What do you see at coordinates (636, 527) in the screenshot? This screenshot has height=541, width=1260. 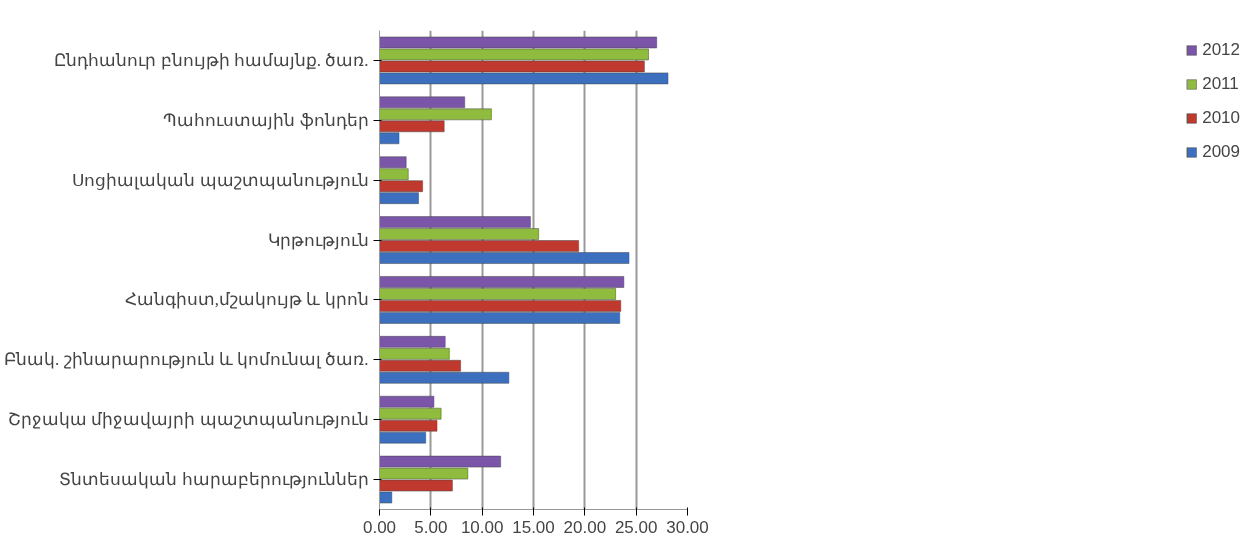 I see `x-tick-label: 25.00` at bounding box center [636, 527].